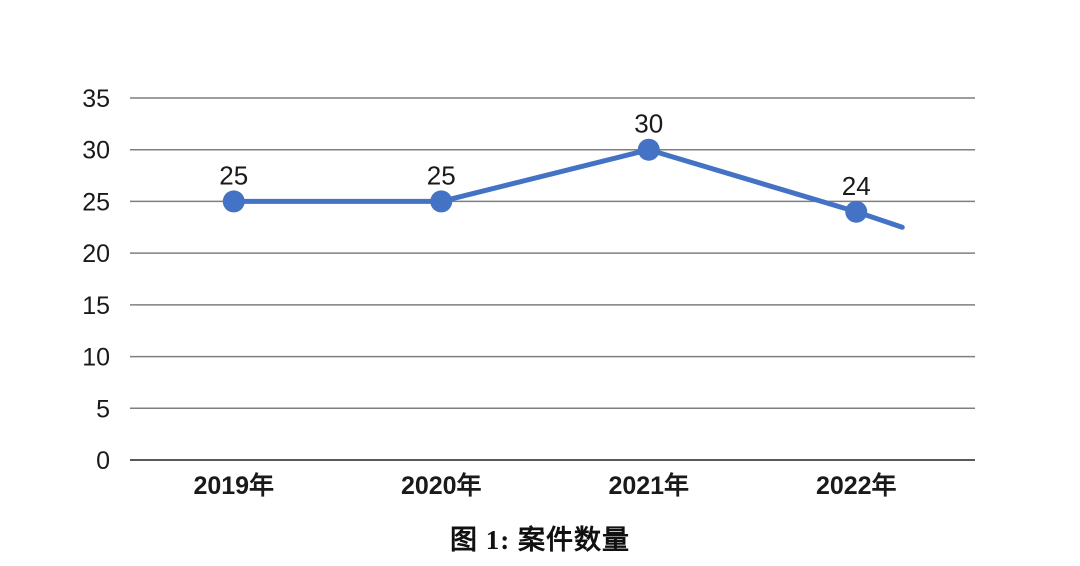 The height and width of the screenshot is (566, 1080). I want to click on y-axis-tick-label: 10, so click(96, 358).